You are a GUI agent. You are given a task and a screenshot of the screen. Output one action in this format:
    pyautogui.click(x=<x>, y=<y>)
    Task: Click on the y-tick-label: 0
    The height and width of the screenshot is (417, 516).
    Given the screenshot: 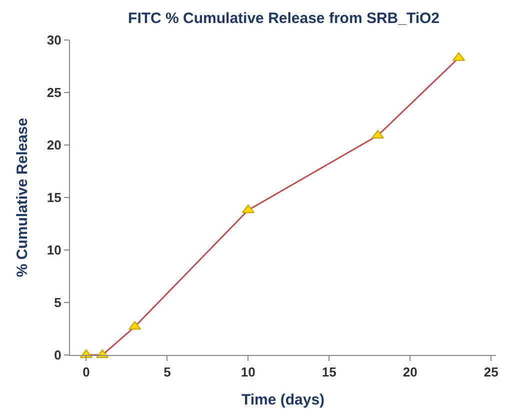 What is the action you would take?
    pyautogui.click(x=58, y=355)
    